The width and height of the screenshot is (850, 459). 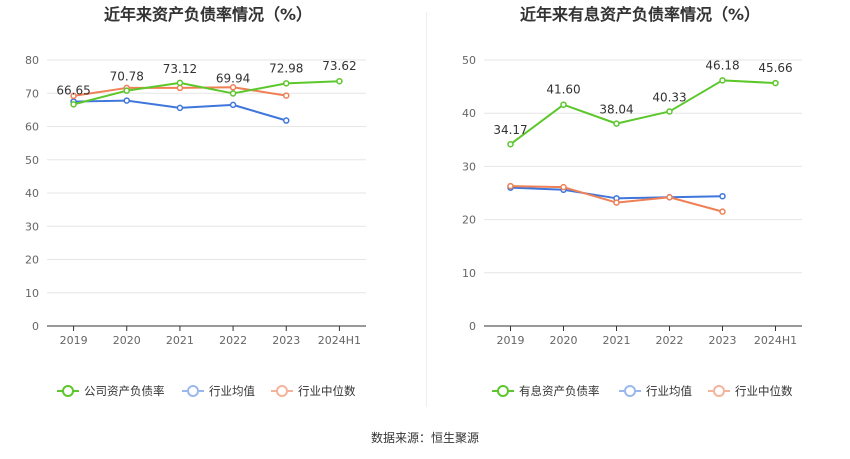 I want to click on panel-divider, so click(x=426, y=209).